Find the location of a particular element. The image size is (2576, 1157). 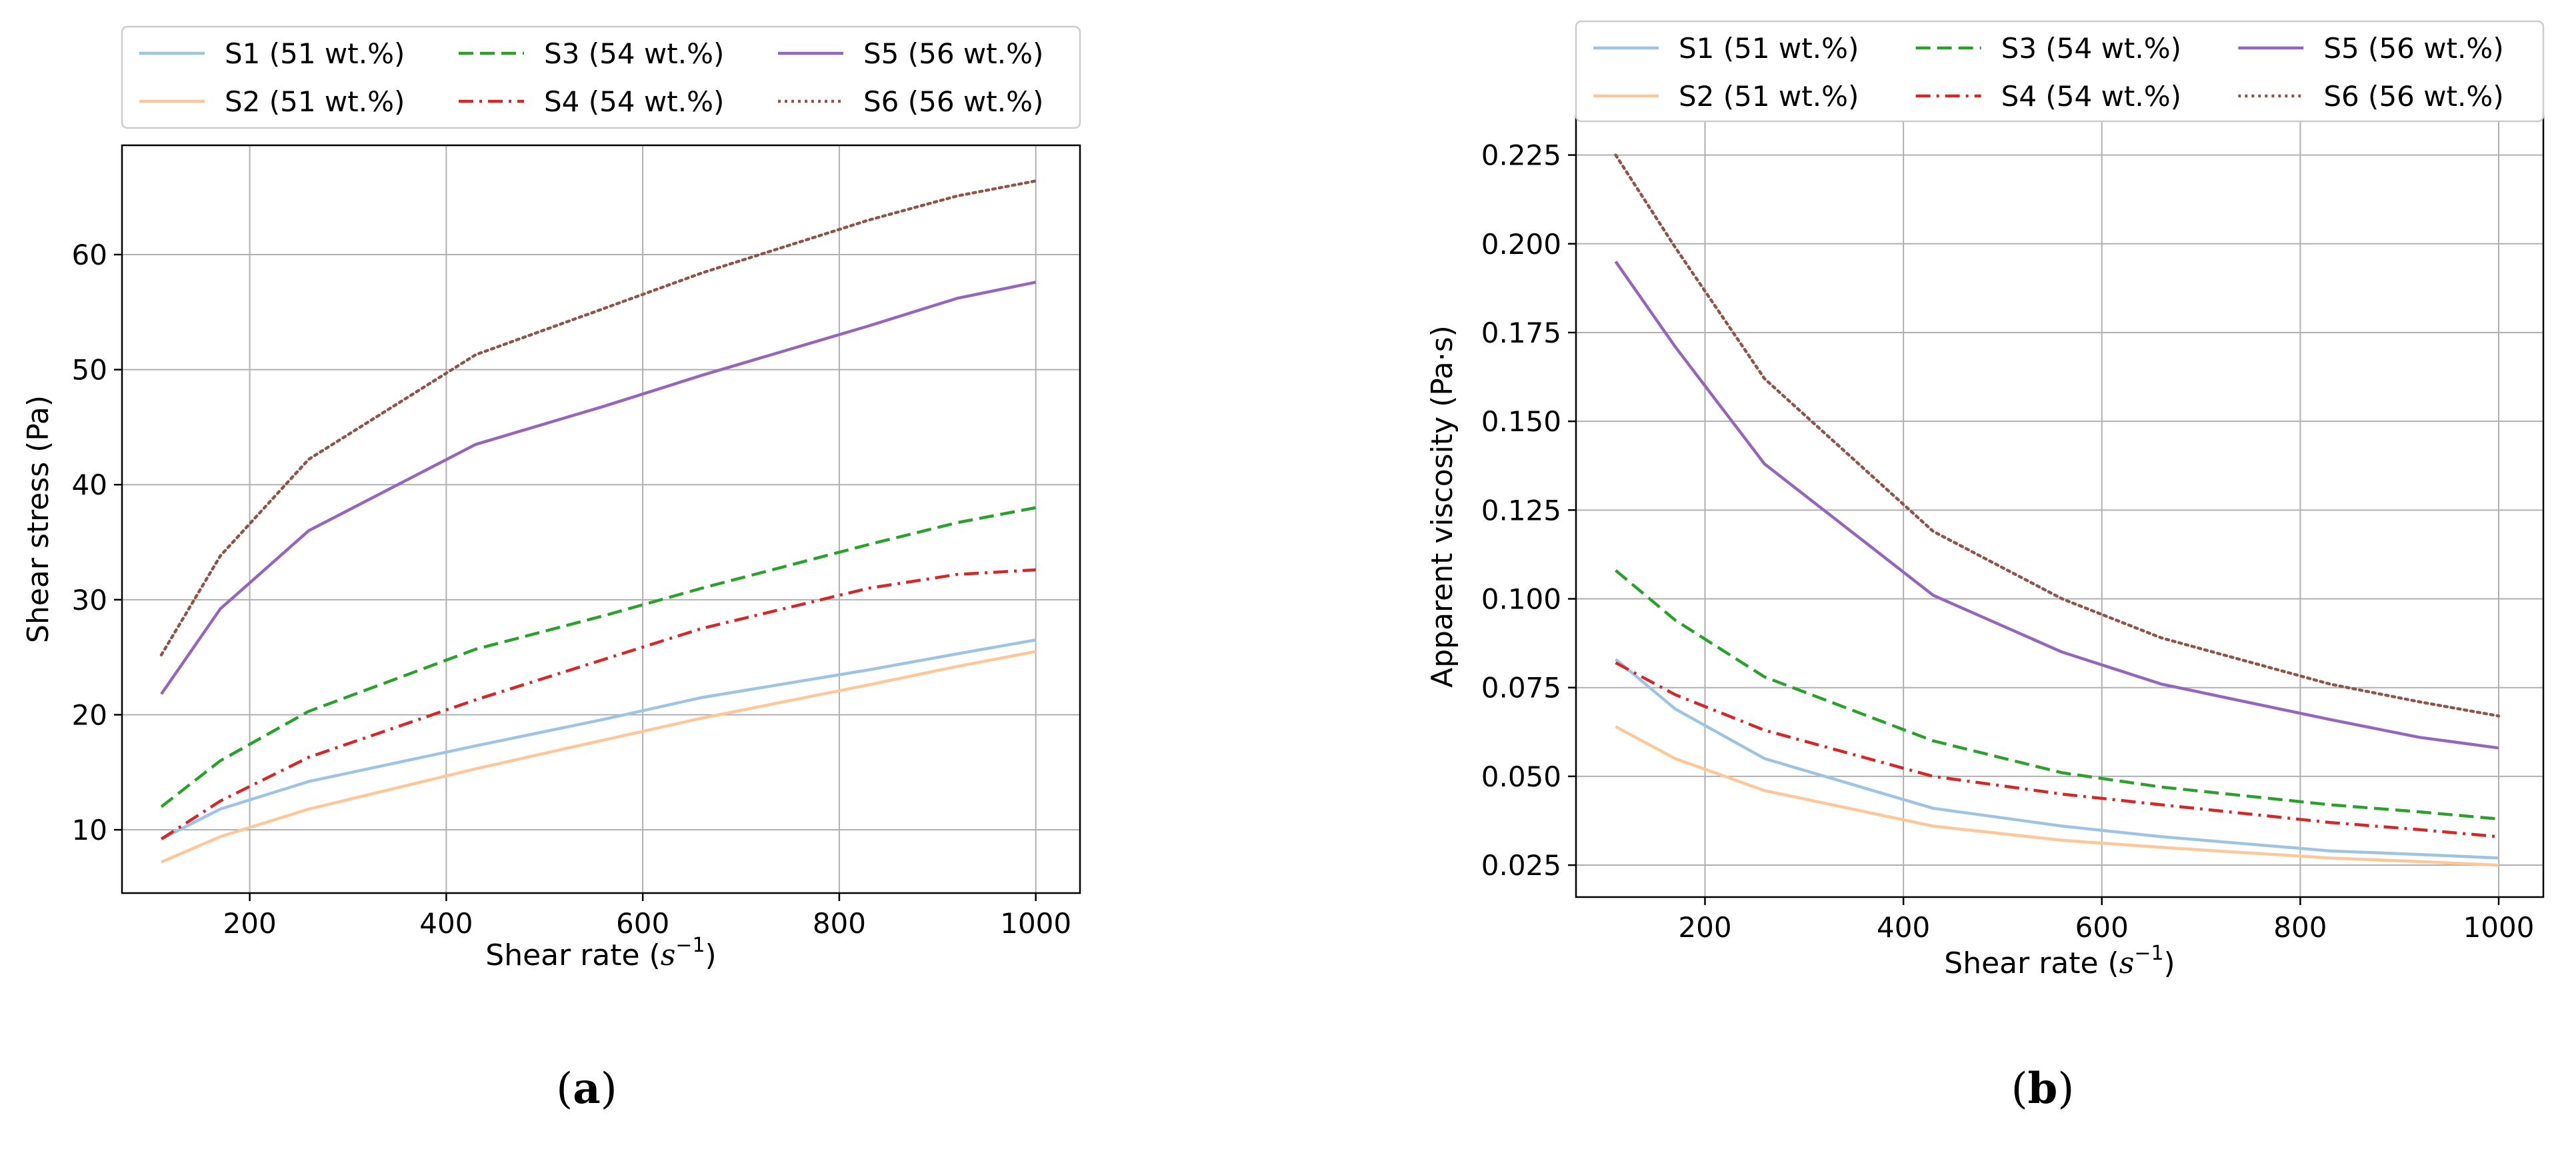

y-tick-label: 30 is located at coordinates (89, 600).